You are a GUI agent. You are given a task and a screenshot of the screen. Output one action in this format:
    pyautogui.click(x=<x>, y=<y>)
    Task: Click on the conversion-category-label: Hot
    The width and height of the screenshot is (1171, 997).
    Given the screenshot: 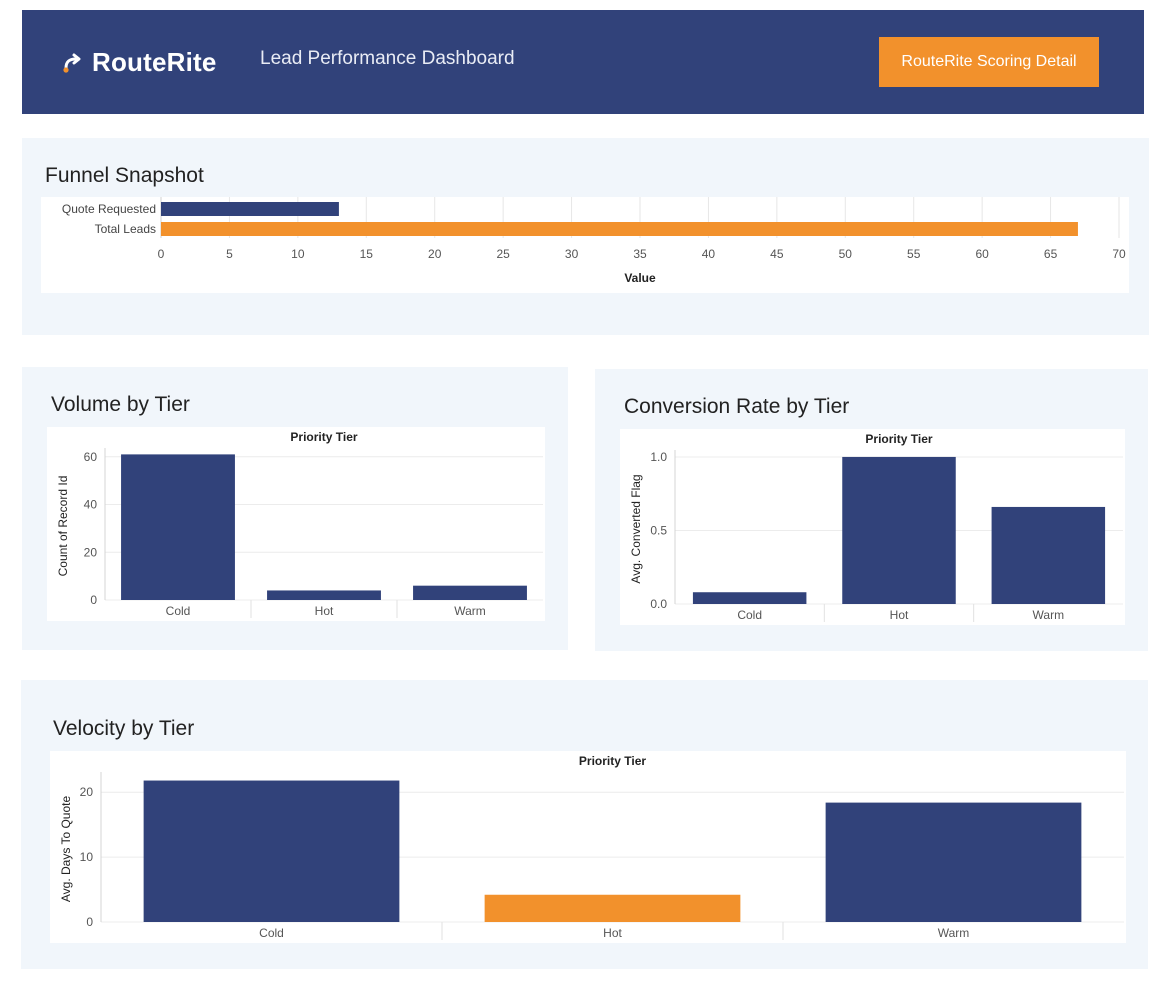 What is the action you would take?
    pyautogui.click(x=899, y=615)
    